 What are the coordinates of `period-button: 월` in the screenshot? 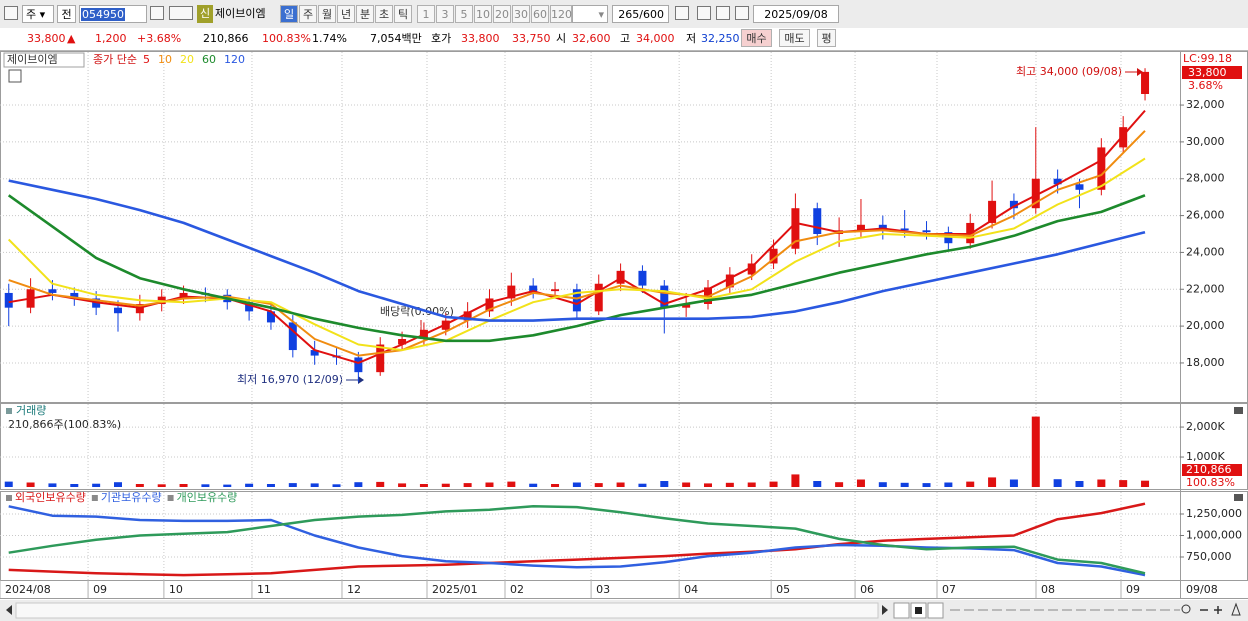 It's located at (327, 14).